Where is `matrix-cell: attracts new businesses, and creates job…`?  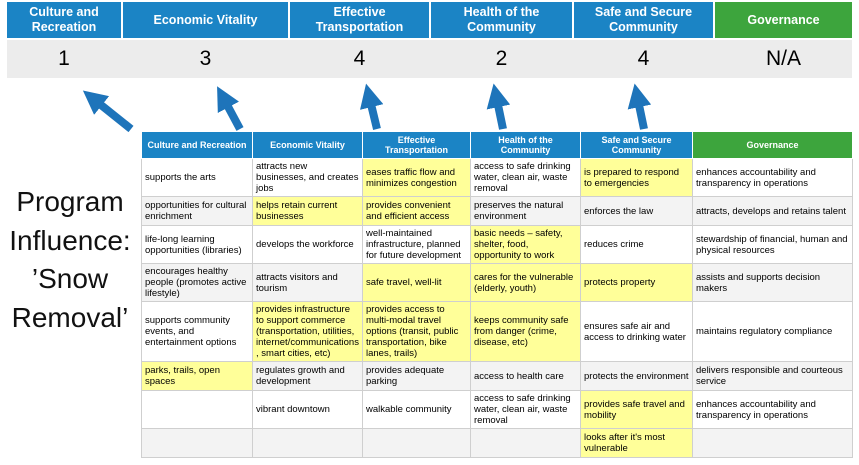
matrix-cell: attracts new businesses, and creates job… is located at coordinates (307, 177).